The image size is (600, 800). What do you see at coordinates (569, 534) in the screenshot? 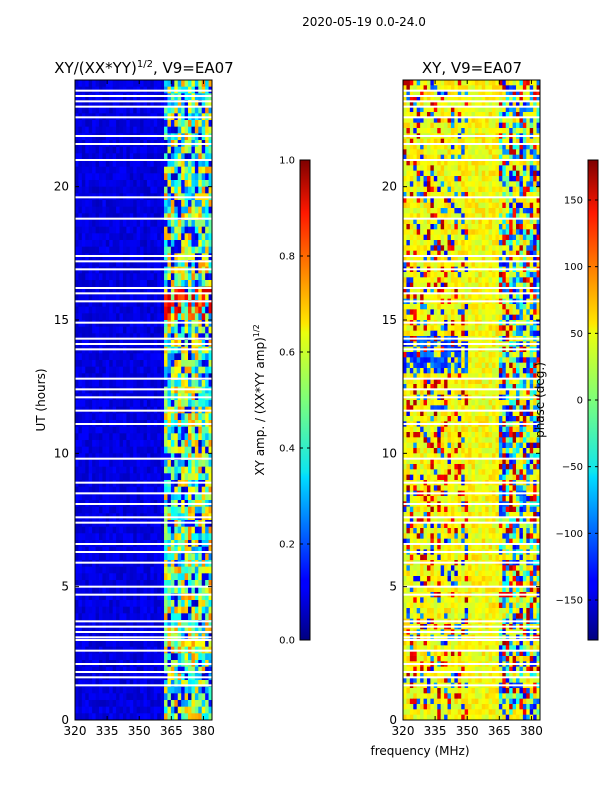
I see `colorbar-tick-label: −100` at bounding box center [569, 534].